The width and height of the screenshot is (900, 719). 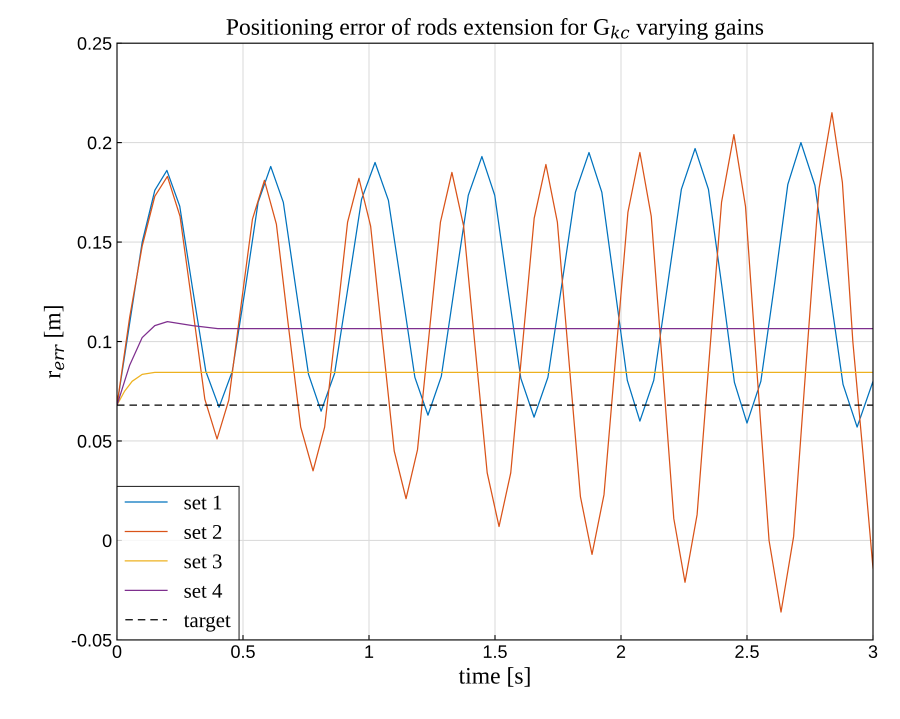 I want to click on y-tick-label: 0.25, so click(x=95, y=43).